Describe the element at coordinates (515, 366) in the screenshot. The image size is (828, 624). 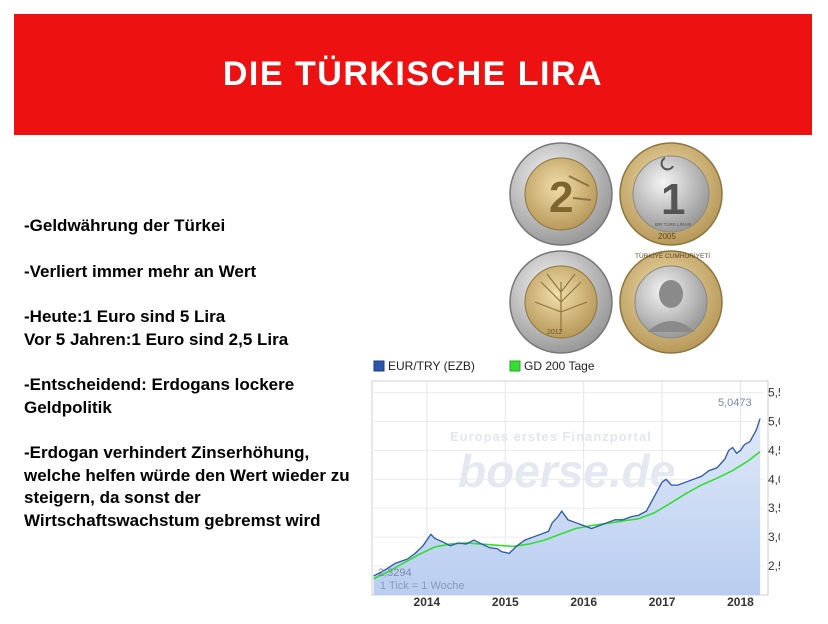
I see `legend-swatch-gd200` at that location.